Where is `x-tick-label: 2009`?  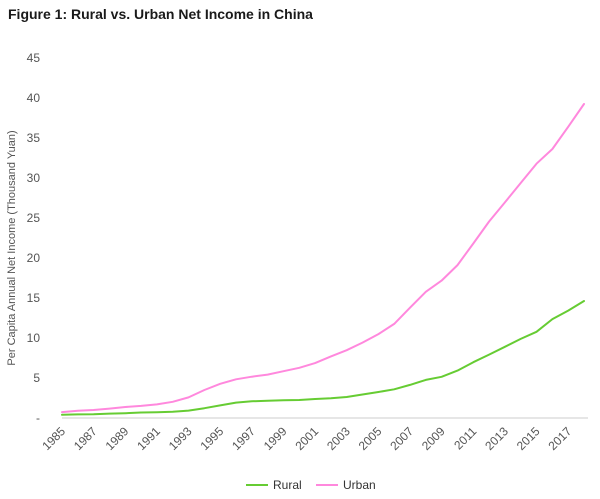
x-tick-label: 2009 is located at coordinates (433, 438).